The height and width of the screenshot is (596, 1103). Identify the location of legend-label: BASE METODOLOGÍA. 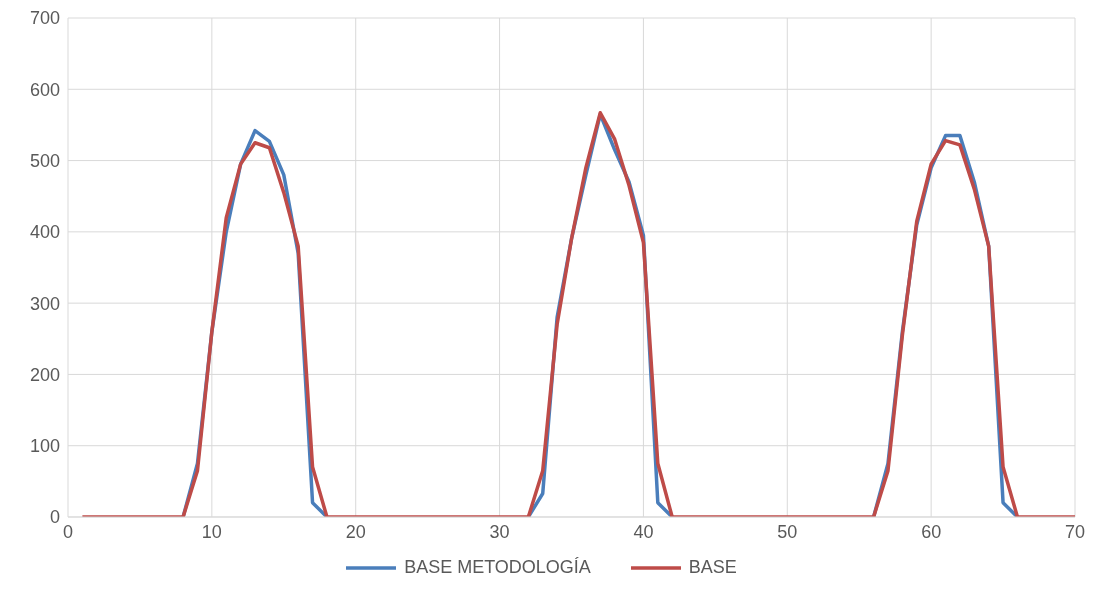
(497, 567).